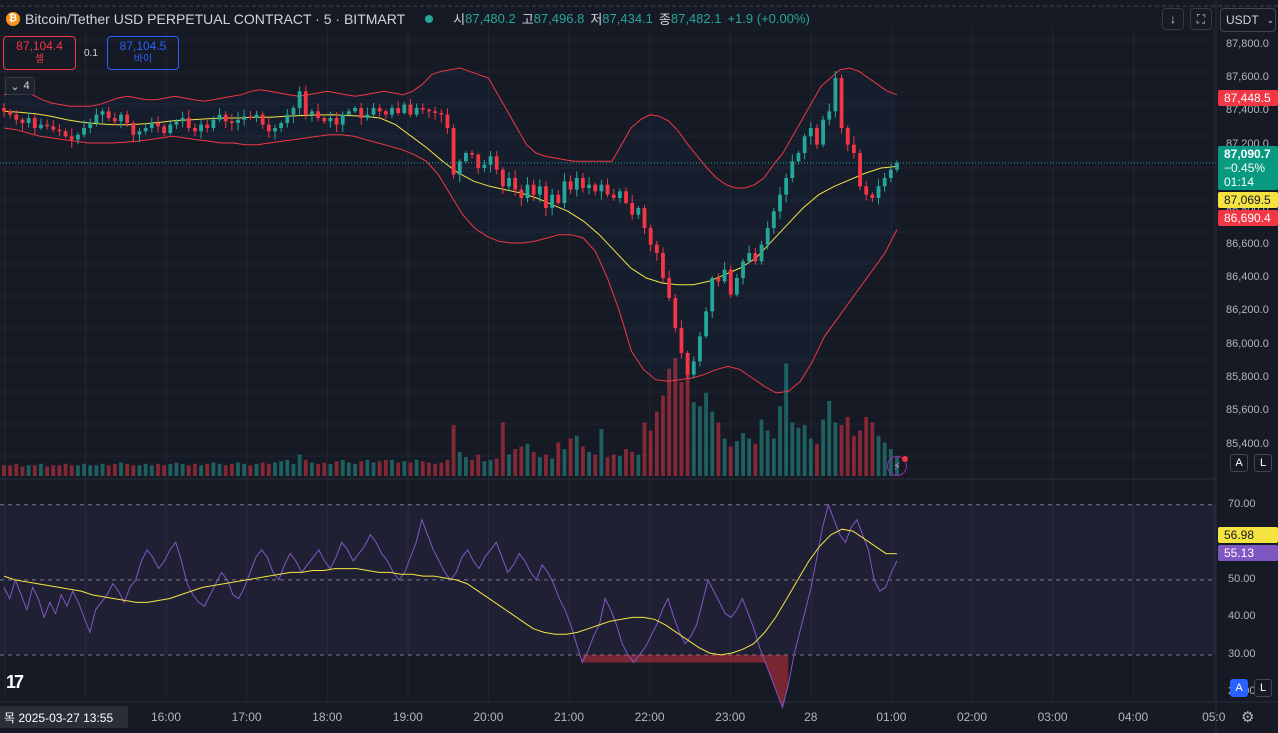 The image size is (1278, 733). Describe the element at coordinates (1239, 688) in the screenshot. I see `rsi-auto-scale-button: A` at that location.